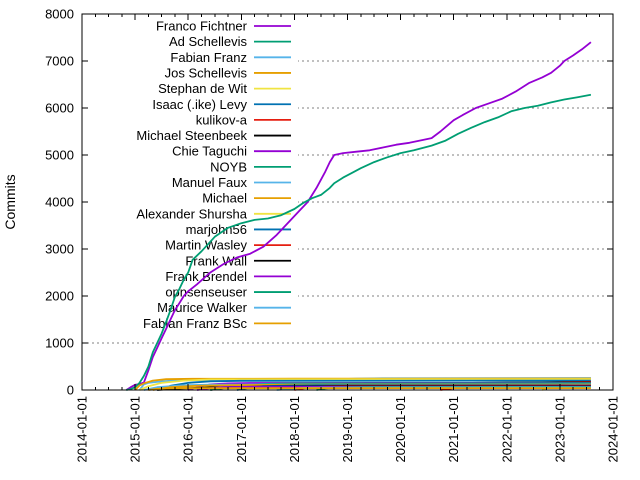 This screenshot has height=480, width=640. I want to click on legend-label-opnsenseuser: opnsenseuser, so click(206, 292).